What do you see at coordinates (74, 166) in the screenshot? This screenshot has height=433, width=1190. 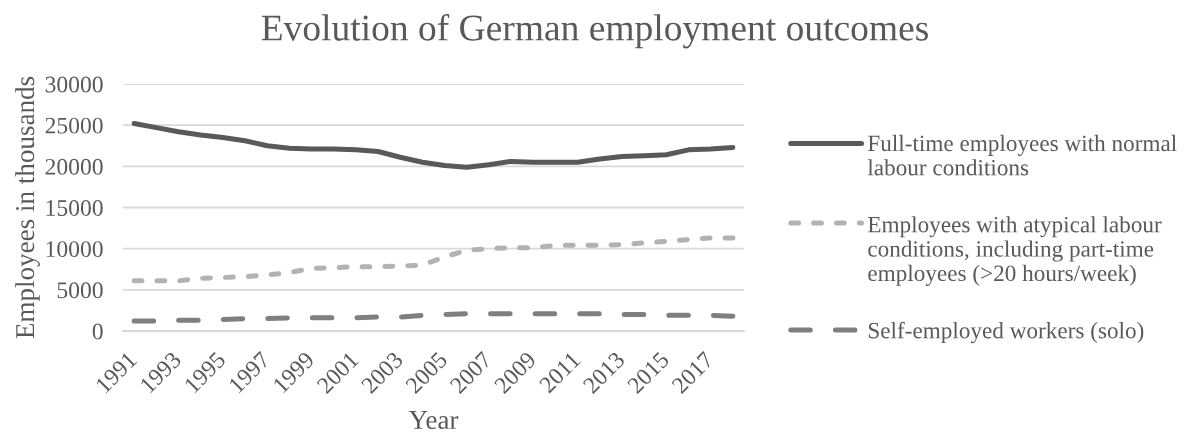 I see `y-tick-label: 20000` at bounding box center [74, 166].